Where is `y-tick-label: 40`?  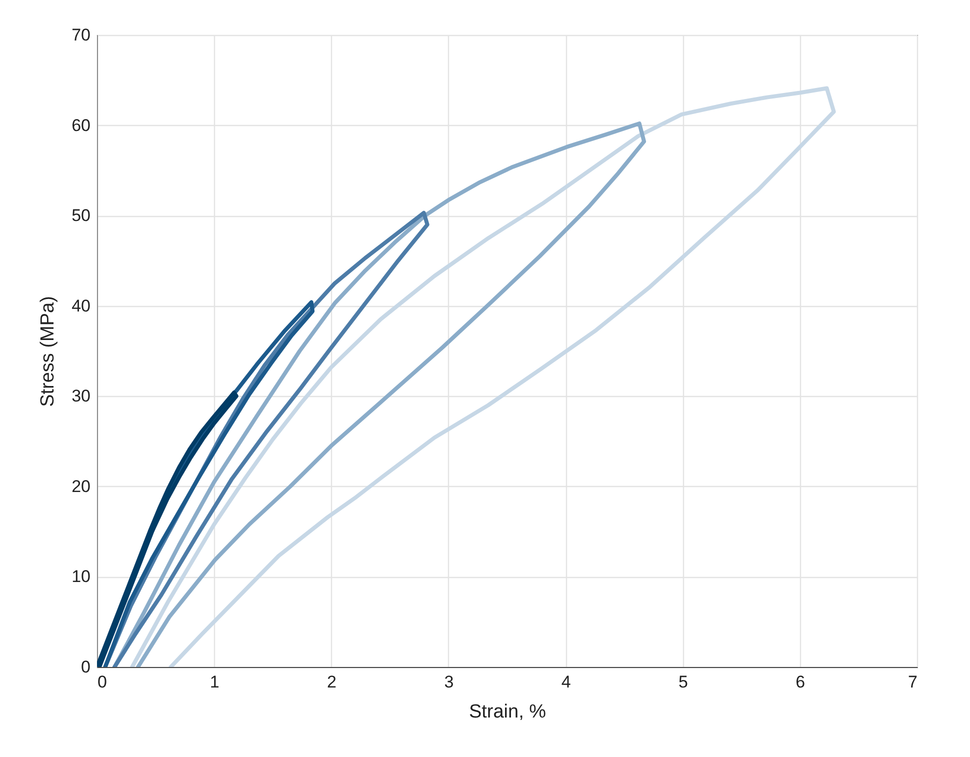
y-tick-label: 40 is located at coordinates (81, 306).